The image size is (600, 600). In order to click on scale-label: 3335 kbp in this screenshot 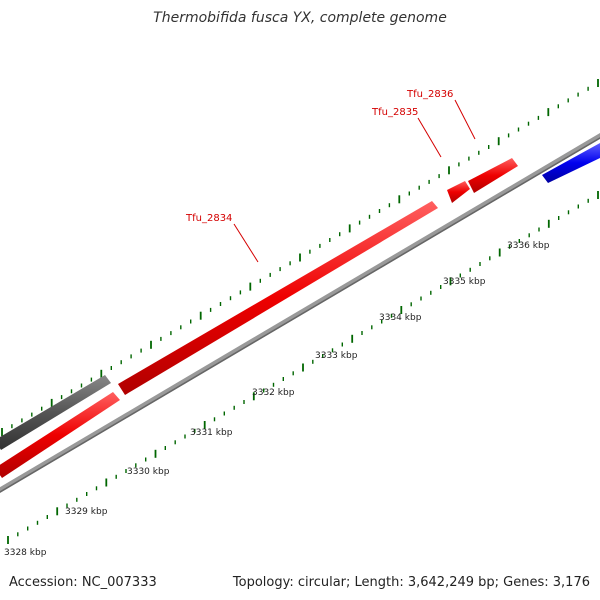, I will do `click(464, 282)`.